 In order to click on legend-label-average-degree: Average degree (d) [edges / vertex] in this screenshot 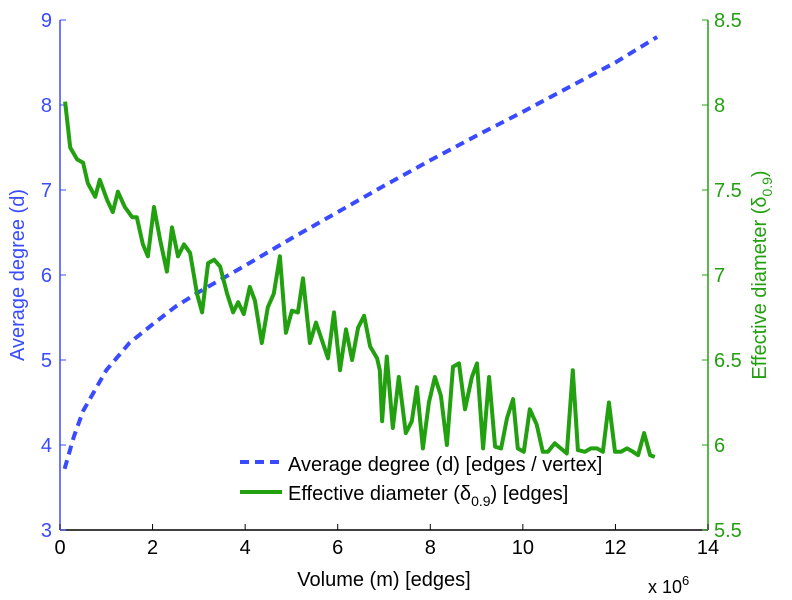, I will do `click(445, 465)`.